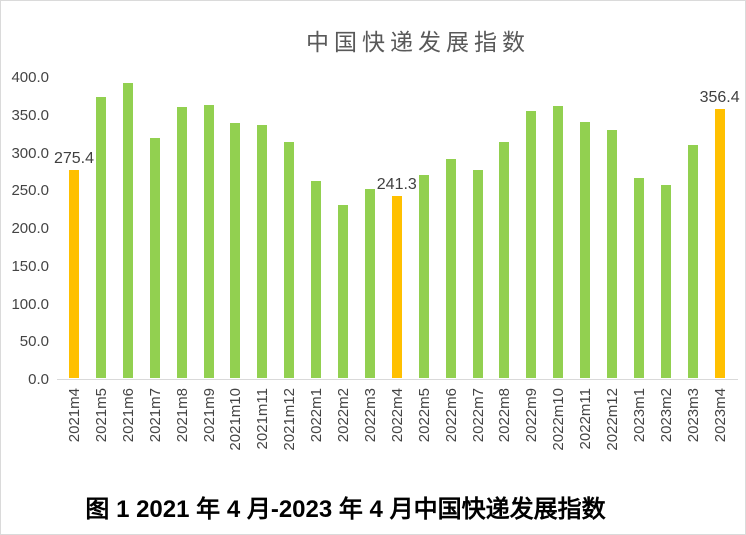 The width and height of the screenshot is (746, 535). Describe the element at coordinates (100, 237) in the screenshot. I see `bar-2021m5` at that location.